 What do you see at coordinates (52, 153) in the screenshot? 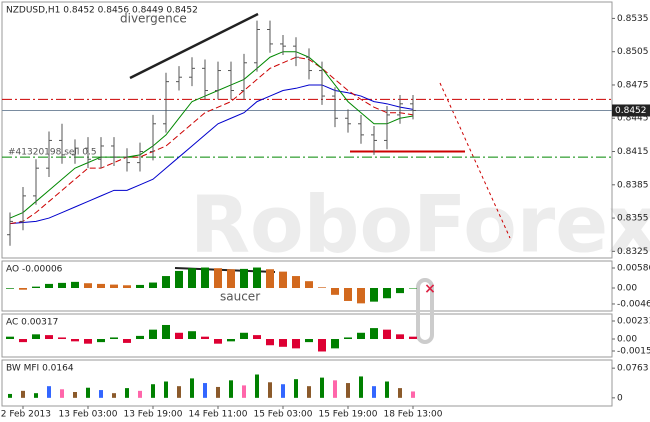
I see `annotation: #41320198 sell 0.5` at bounding box center [52, 153].